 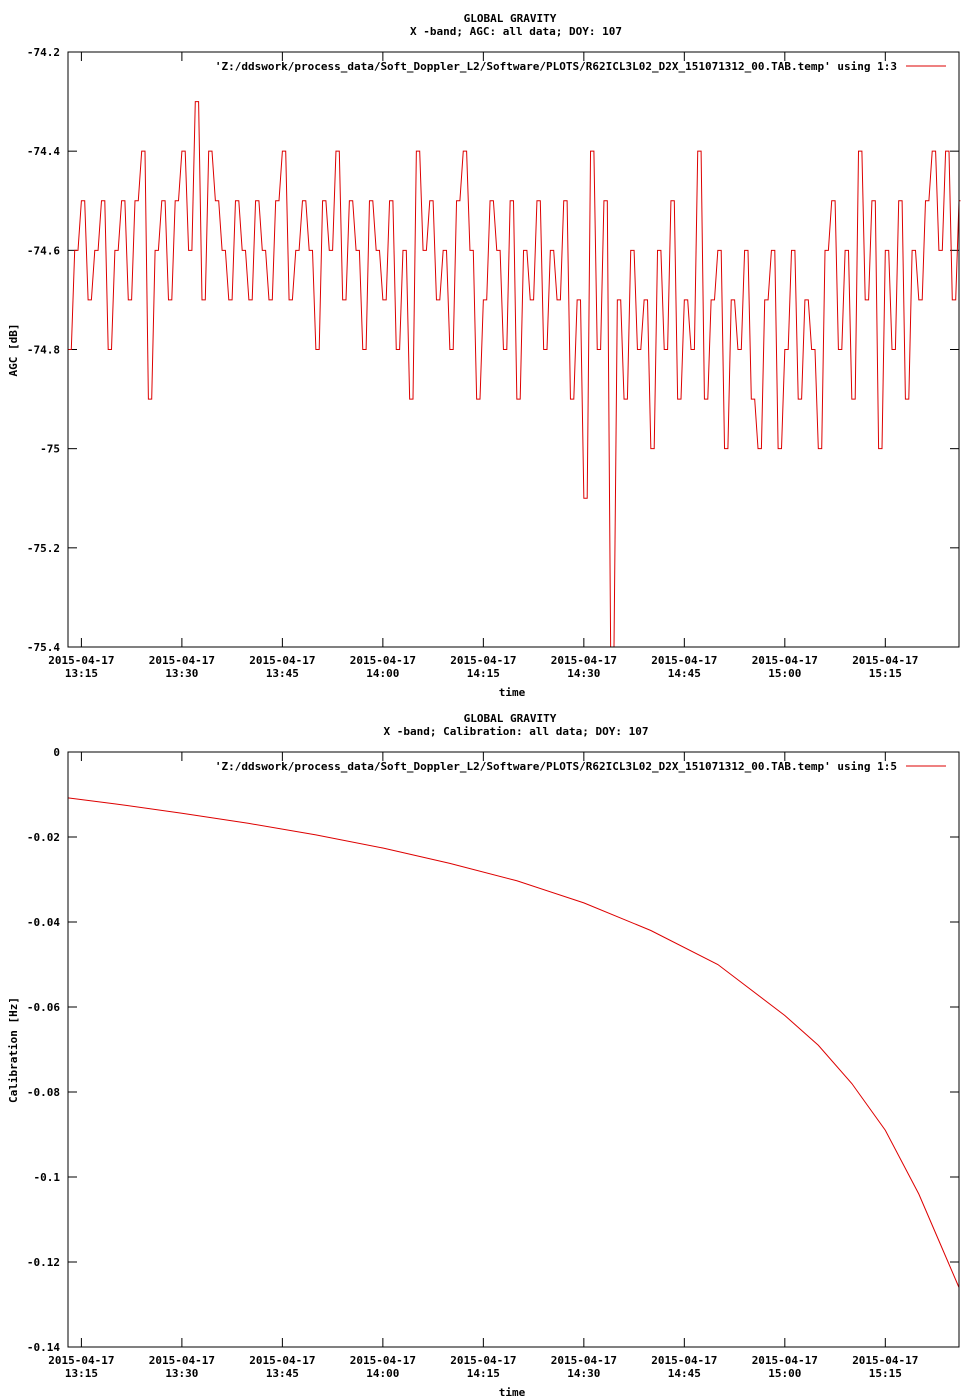 What do you see at coordinates (43, 350) in the screenshot?
I see `y-tick-label: -74.8` at bounding box center [43, 350].